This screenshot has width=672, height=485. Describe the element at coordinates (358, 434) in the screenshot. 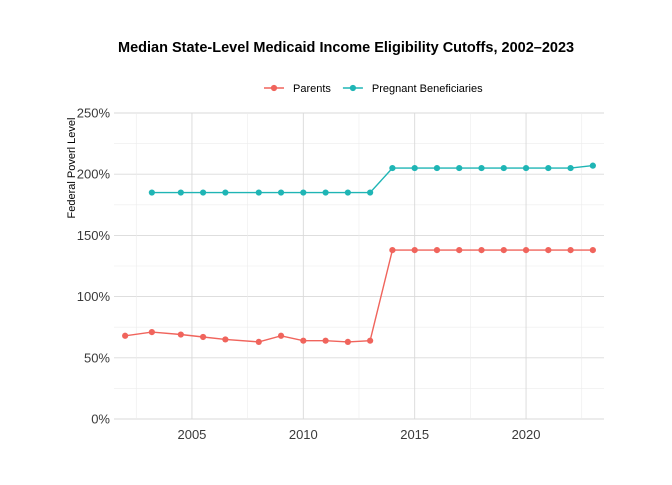

I see `x-axis-tick-labels: 2005 2010 2015 2020` at that location.